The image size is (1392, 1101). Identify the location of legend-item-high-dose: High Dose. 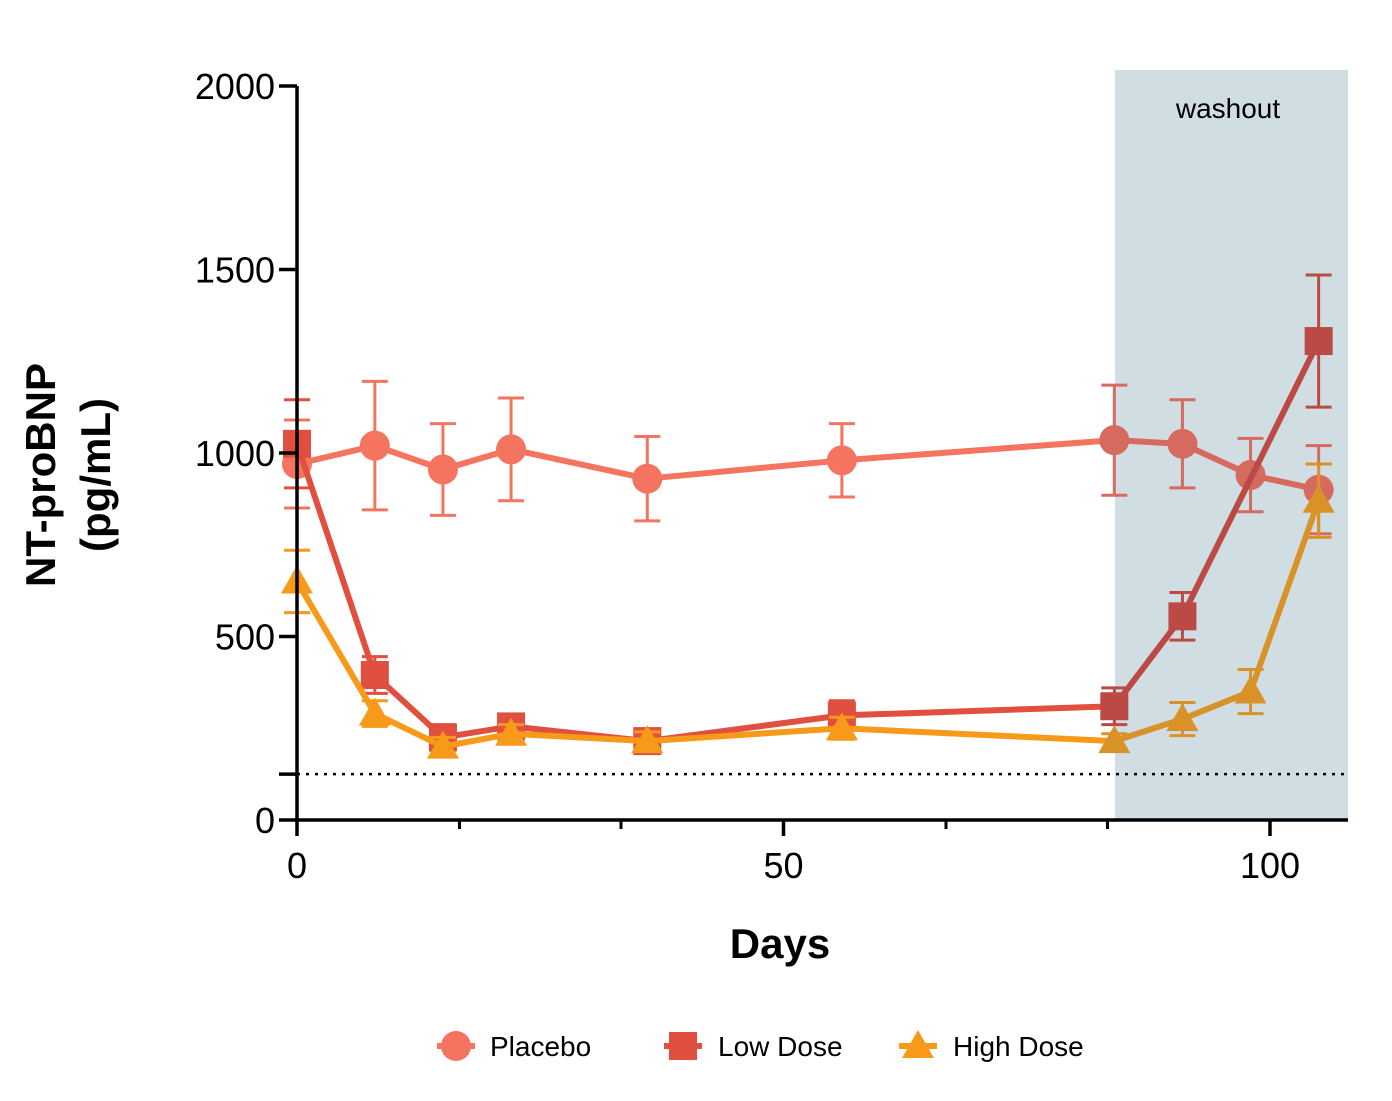
(991, 1046).